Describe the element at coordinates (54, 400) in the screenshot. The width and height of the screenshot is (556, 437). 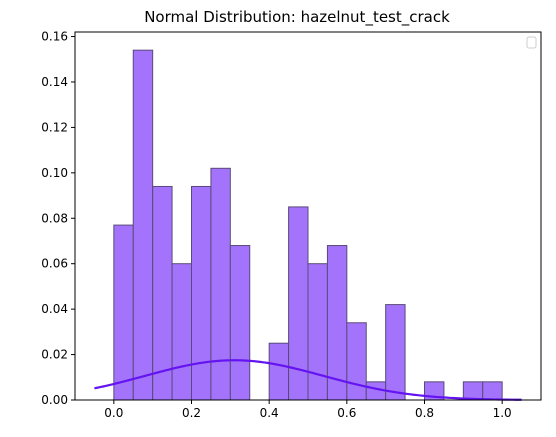
I see `y-tick-label: 0.00` at that location.